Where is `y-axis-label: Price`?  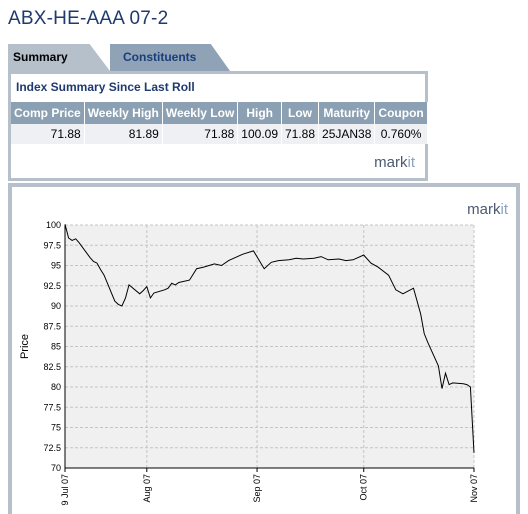 y-axis-label: Price is located at coordinates (25, 346).